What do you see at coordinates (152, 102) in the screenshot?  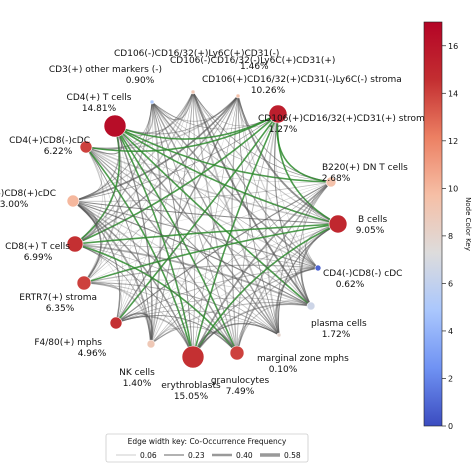 I see `node-cd3other` at bounding box center [152, 102].